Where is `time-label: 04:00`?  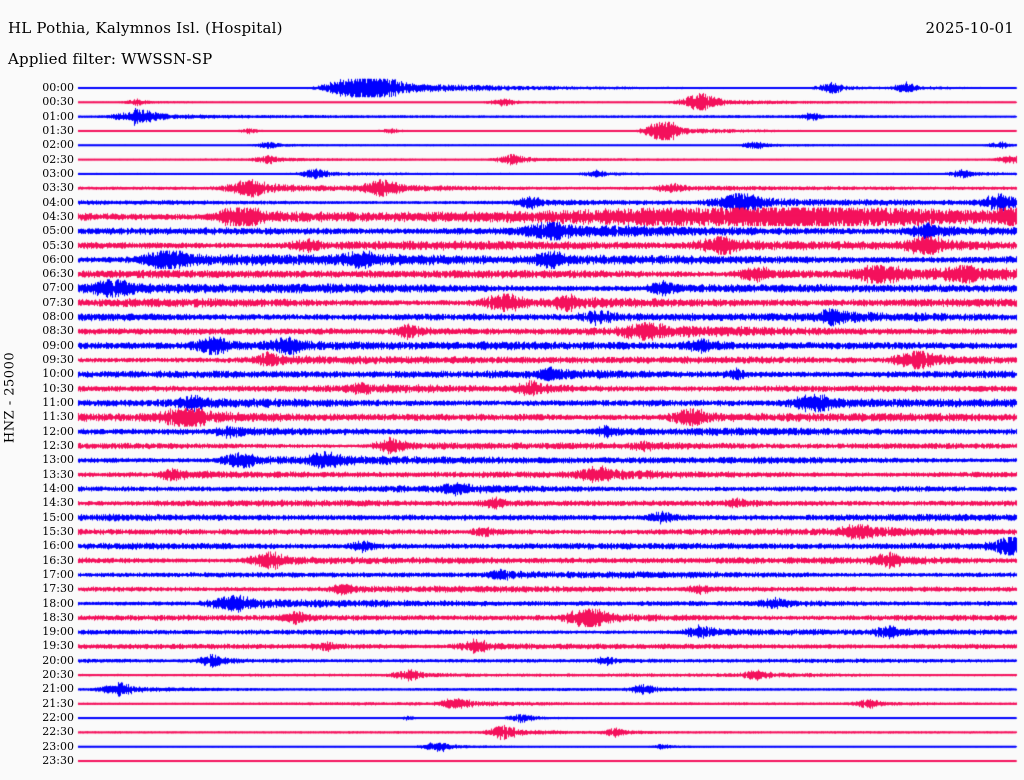
time-label: 04:00 is located at coordinates (58, 202).